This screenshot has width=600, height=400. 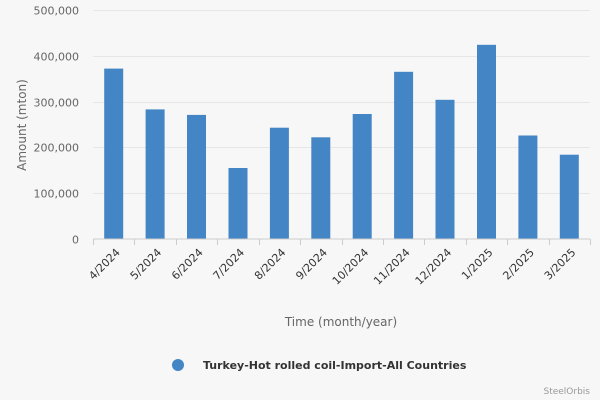 What do you see at coordinates (229, 264) in the screenshot?
I see `x-tick-label: 7/2024` at bounding box center [229, 264].